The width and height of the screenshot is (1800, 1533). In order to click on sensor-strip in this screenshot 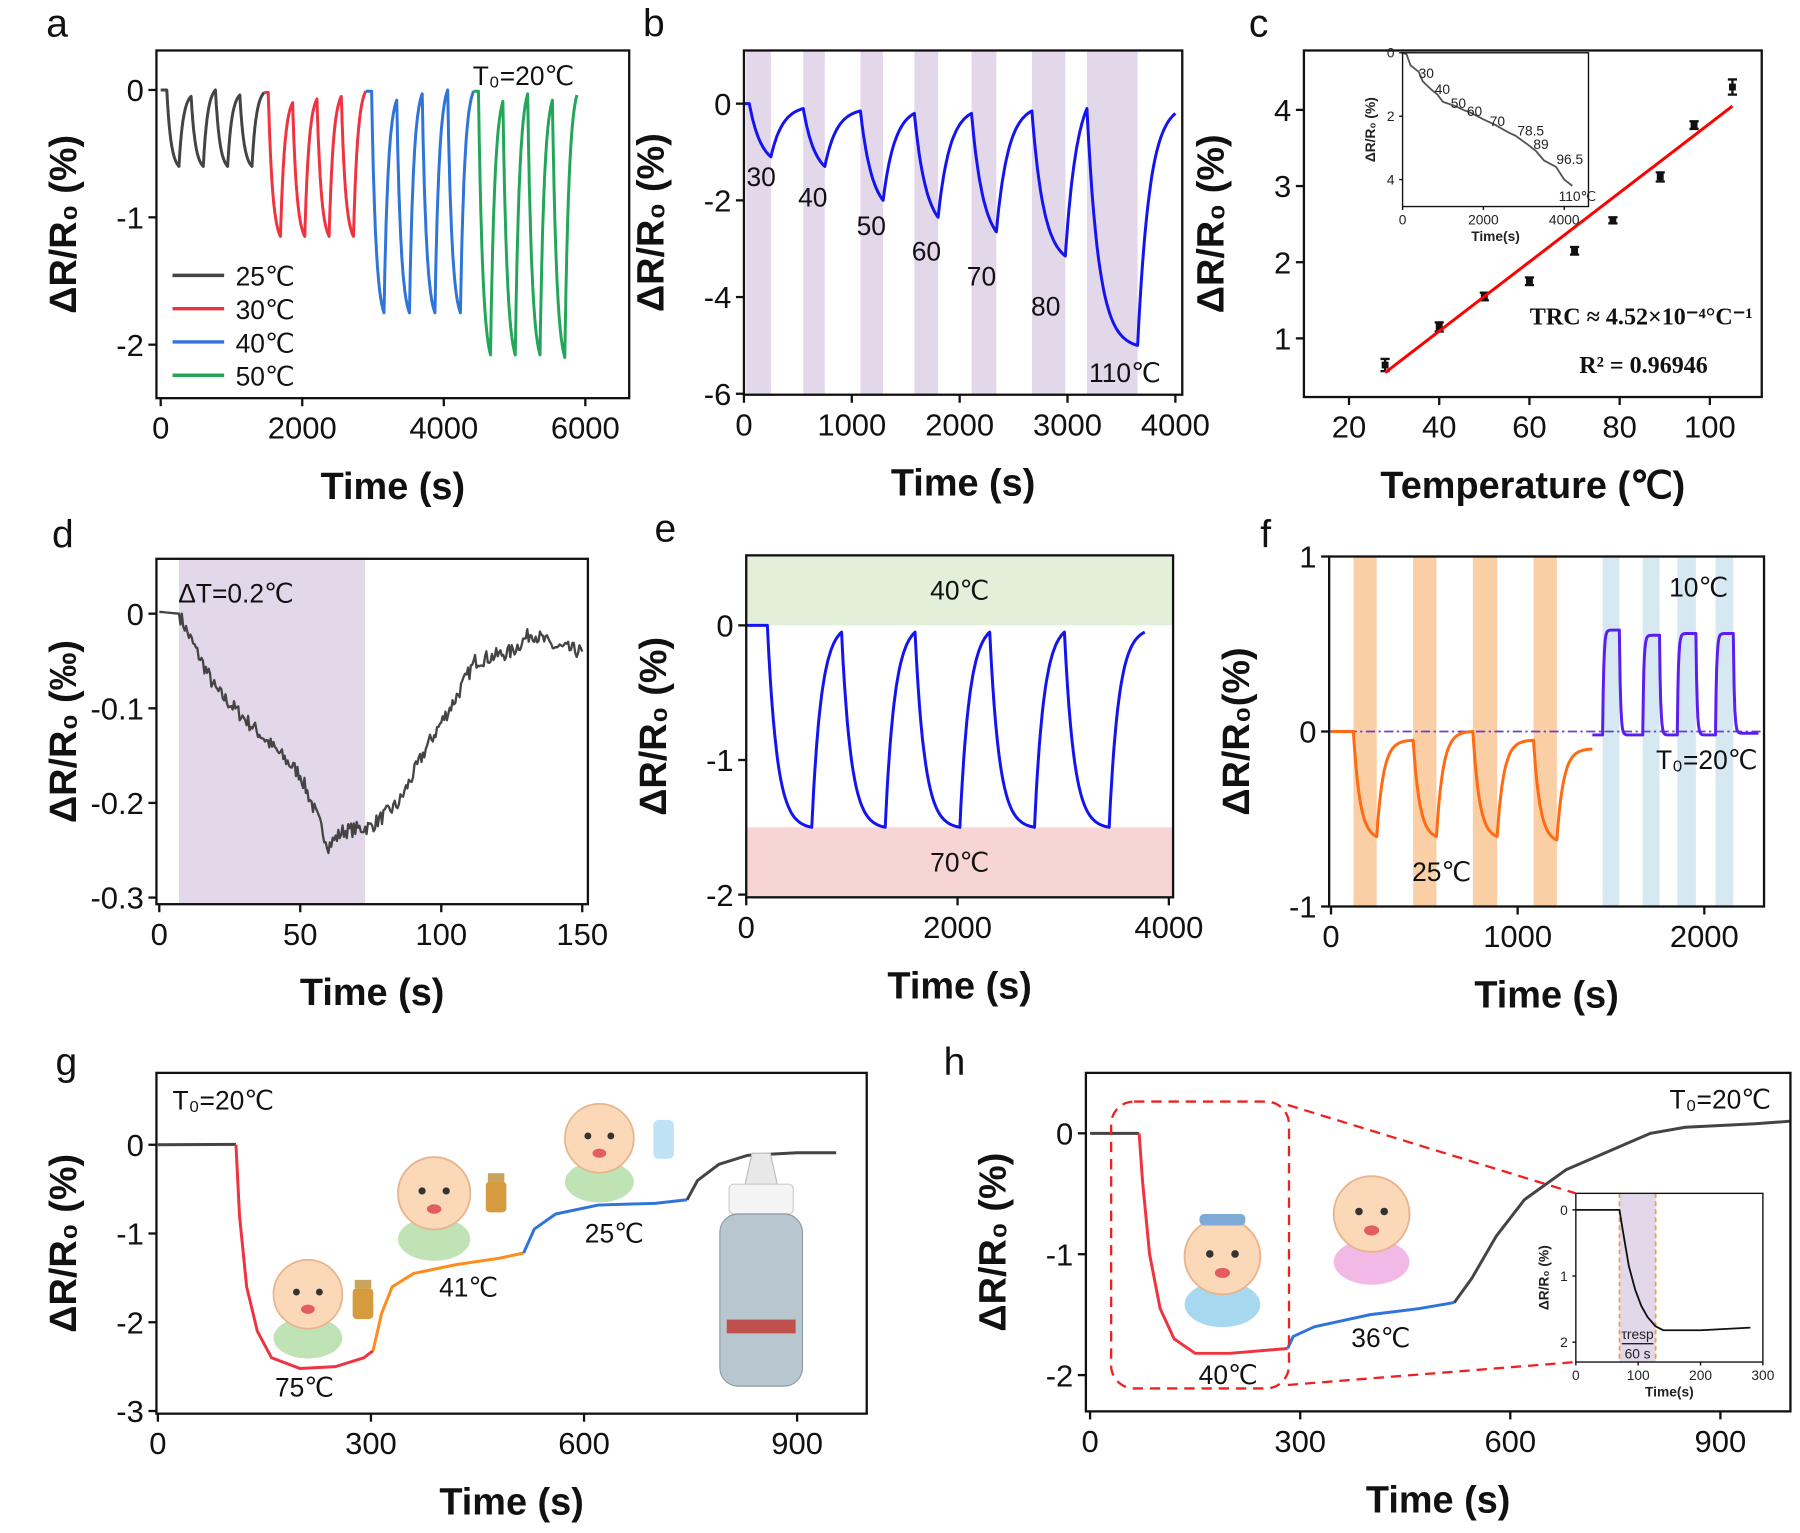, I will do `click(761, 1326)`.